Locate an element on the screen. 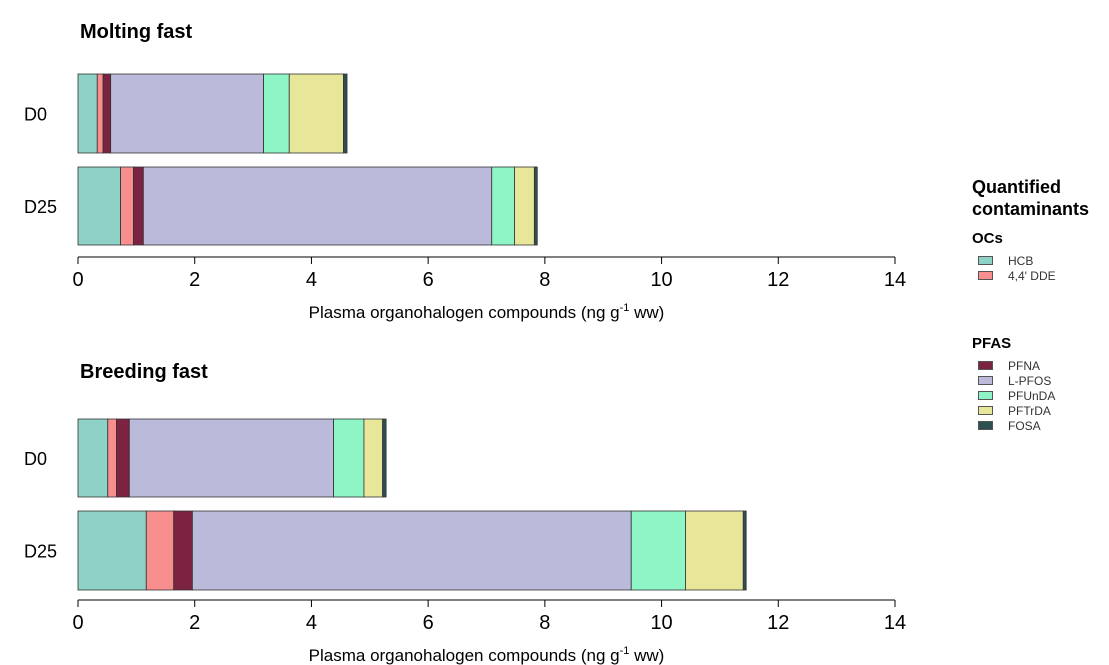  legend-item: PFUnDA is located at coordinates (1040, 395).